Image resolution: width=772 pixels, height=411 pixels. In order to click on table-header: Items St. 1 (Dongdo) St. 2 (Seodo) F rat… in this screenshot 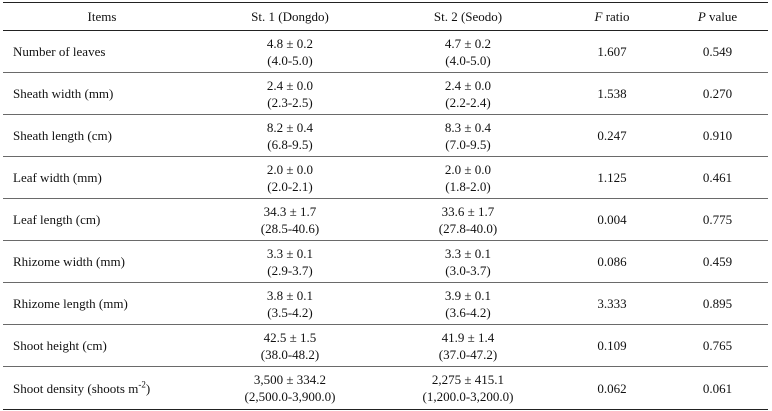, I will do `click(385, 16)`.